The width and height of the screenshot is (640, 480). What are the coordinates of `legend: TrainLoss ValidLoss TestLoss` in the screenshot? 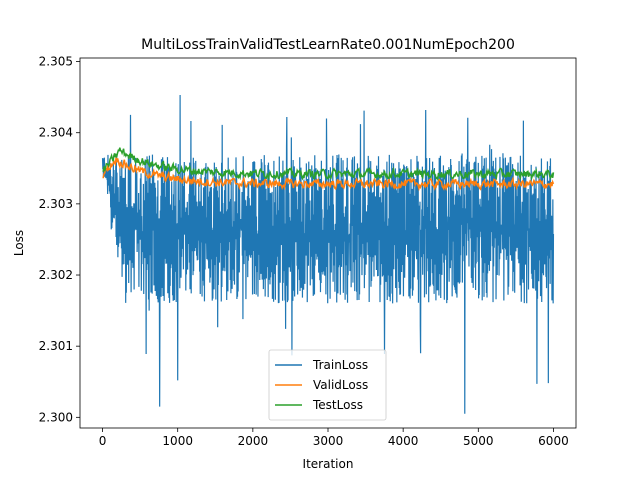 It's located at (327, 385).